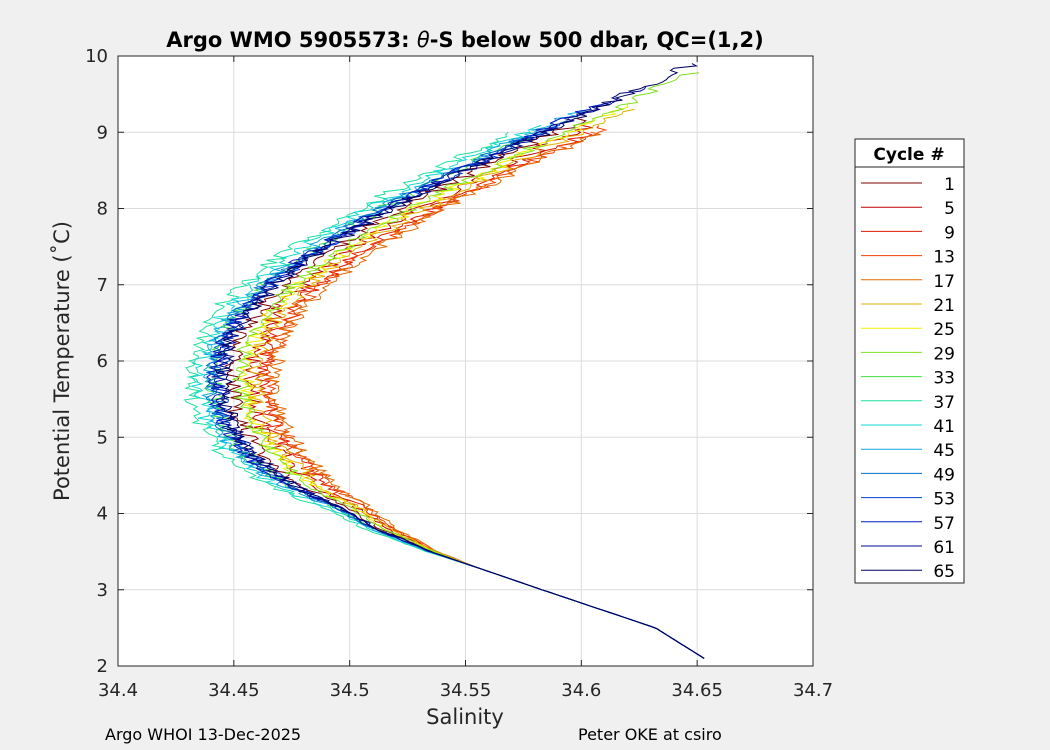 The width and height of the screenshot is (1050, 750). I want to click on legend-label-37: 37, so click(944, 403).